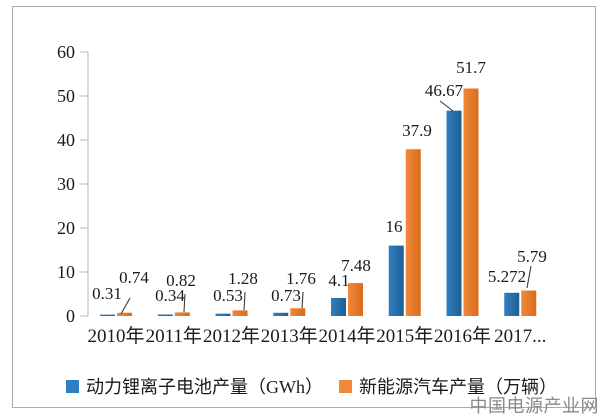 The width and height of the screenshot is (603, 419). Describe the element at coordinates (174, 336) in the screenshot. I see `x-tick-label: 2011年` at that location.